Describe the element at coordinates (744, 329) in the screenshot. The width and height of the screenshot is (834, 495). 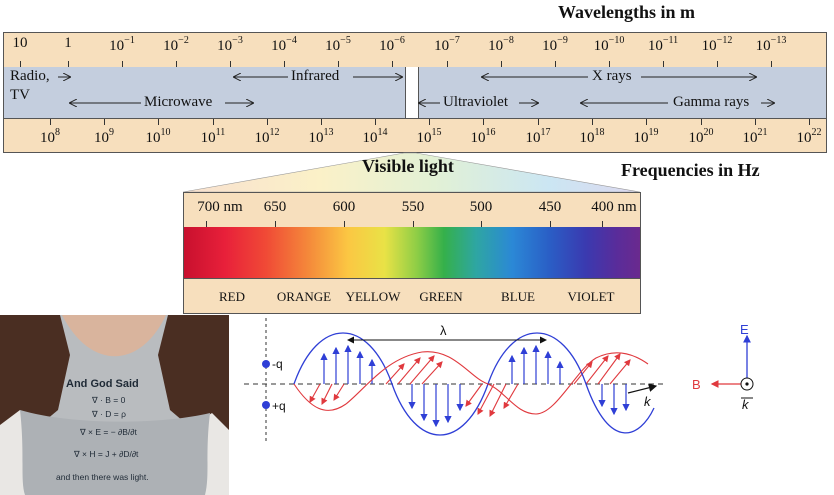
I see `e-legend-label: E` at that location.